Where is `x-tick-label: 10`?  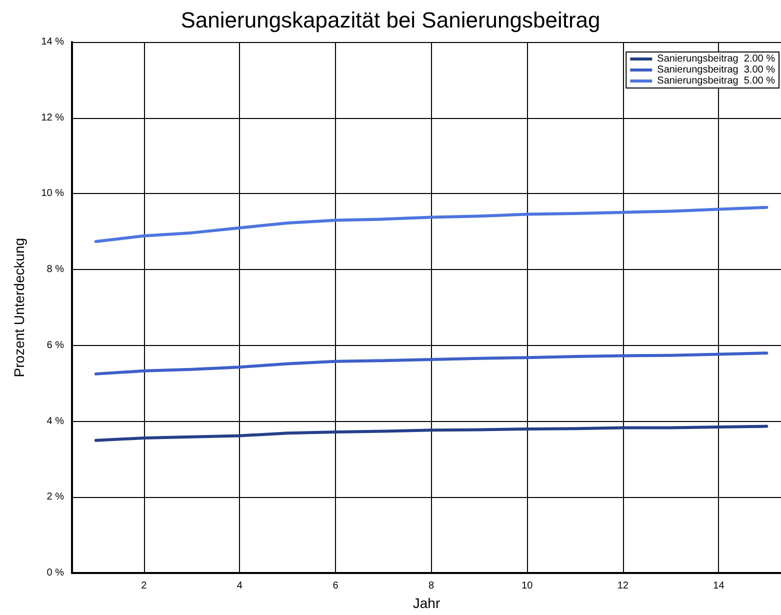 x-tick-label: 10 is located at coordinates (528, 586).